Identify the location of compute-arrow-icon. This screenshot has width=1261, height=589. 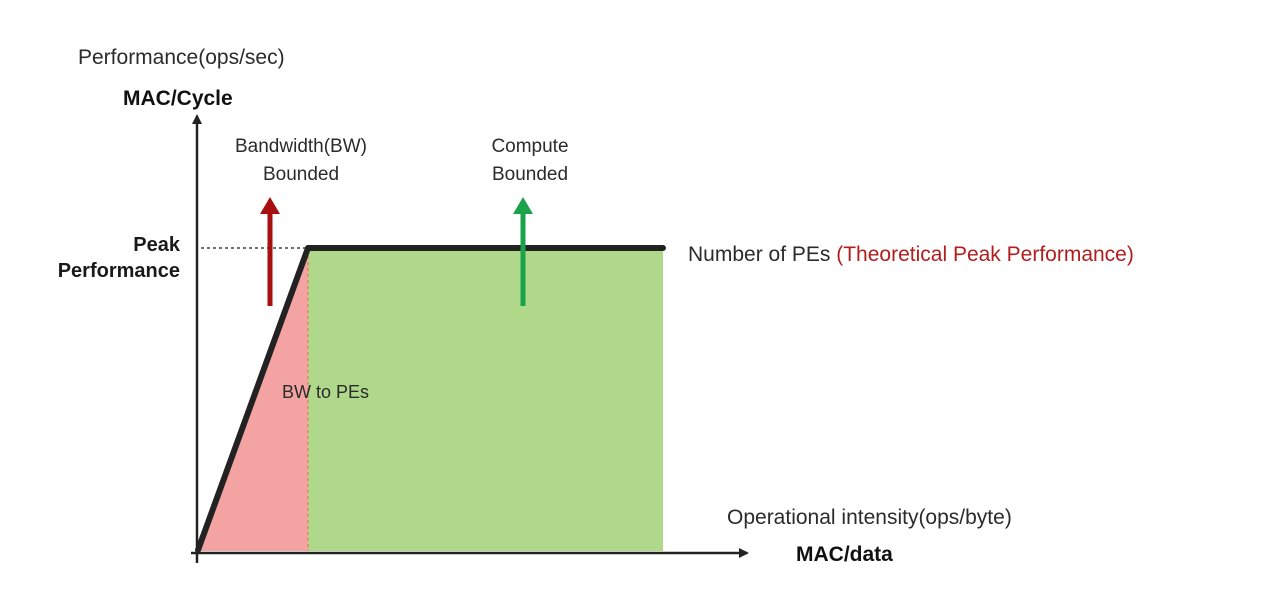
(523, 251).